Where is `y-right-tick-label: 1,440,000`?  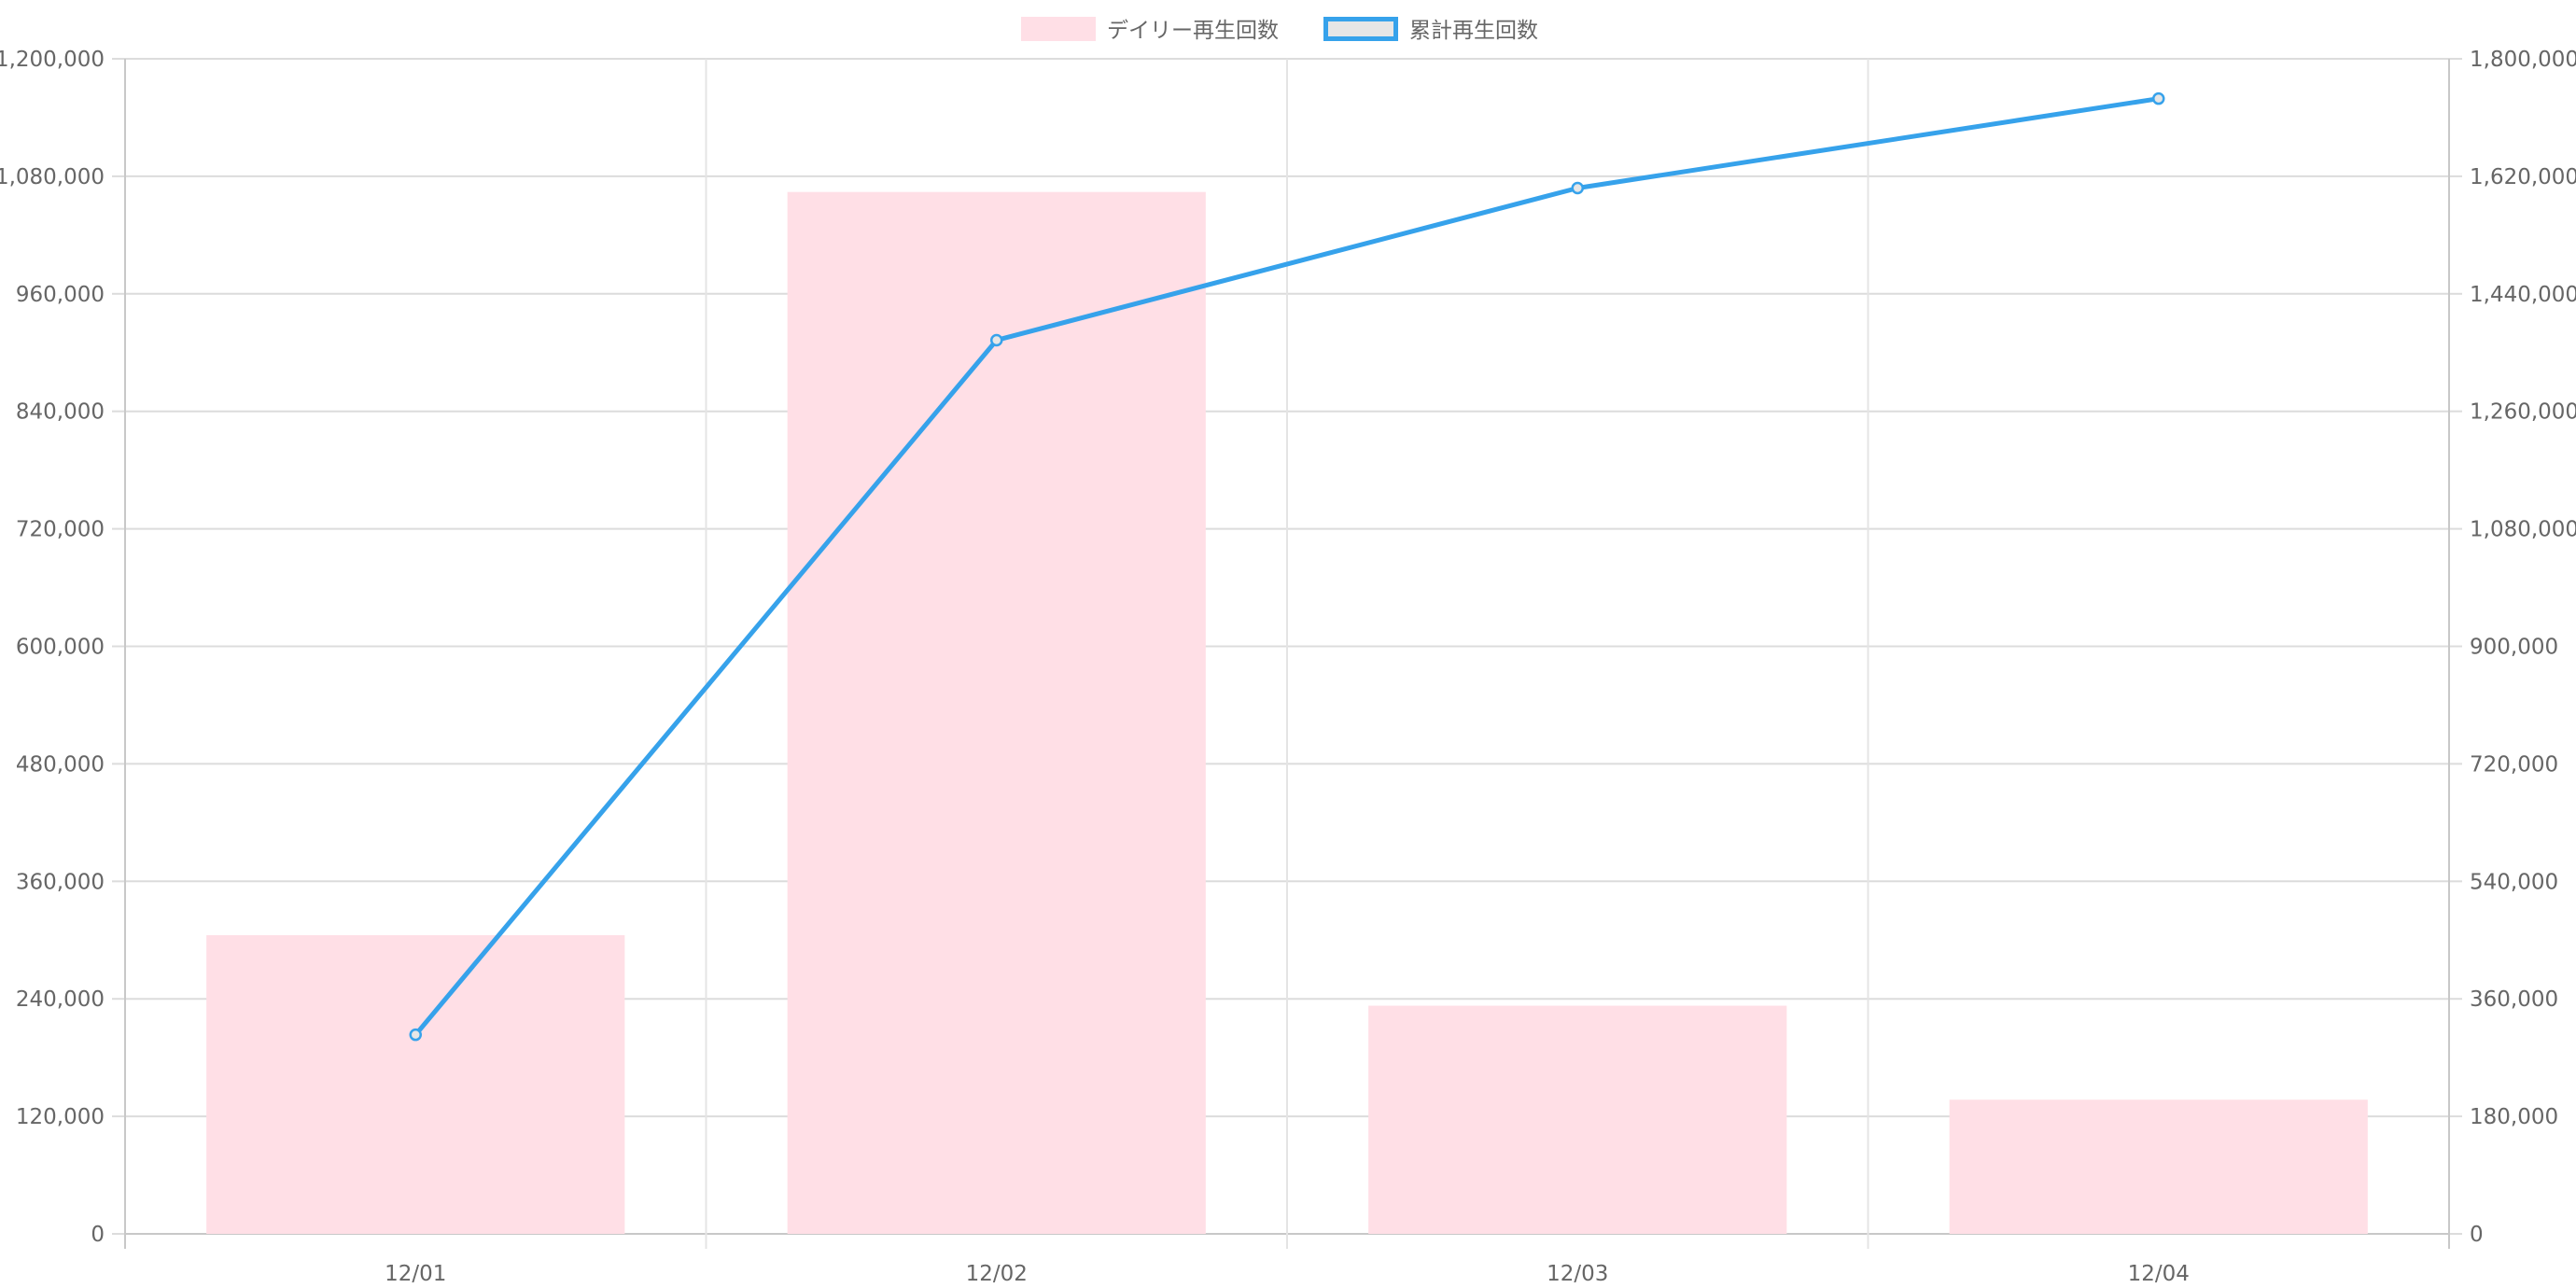 y-right-tick-label: 1,440,000 is located at coordinates (2523, 295).